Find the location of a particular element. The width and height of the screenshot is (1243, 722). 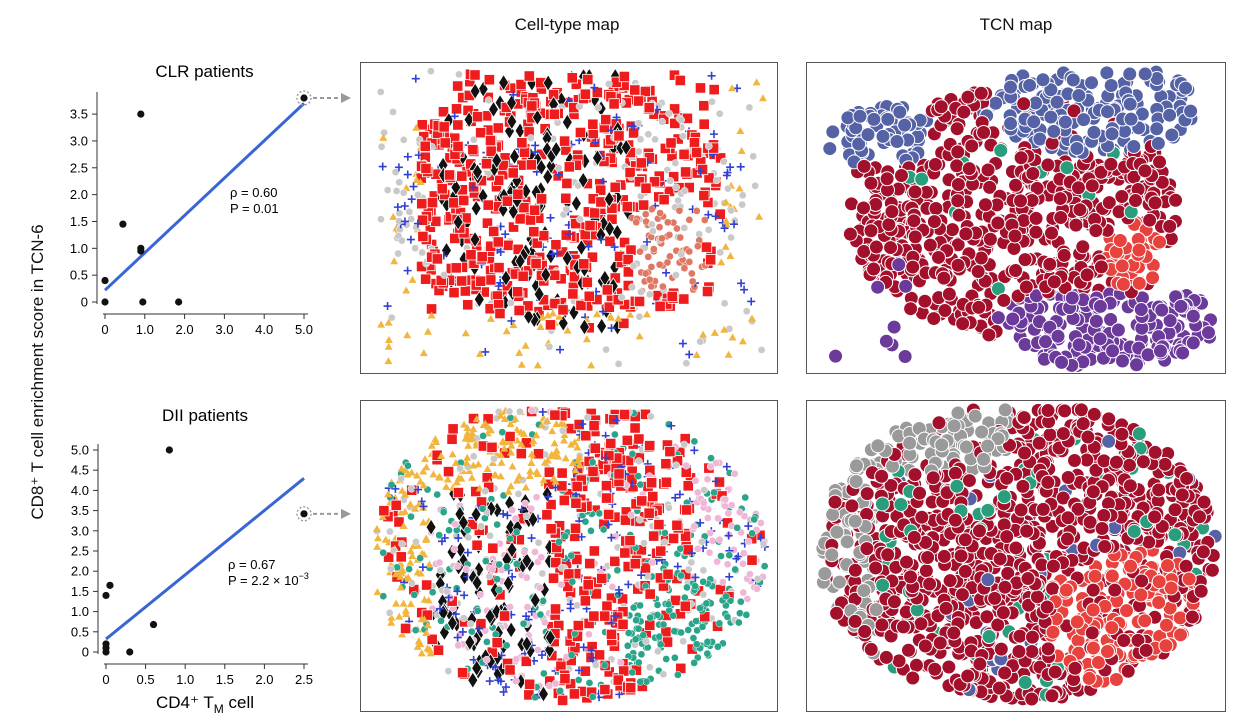

cell-type-map-dii is located at coordinates (569, 556).